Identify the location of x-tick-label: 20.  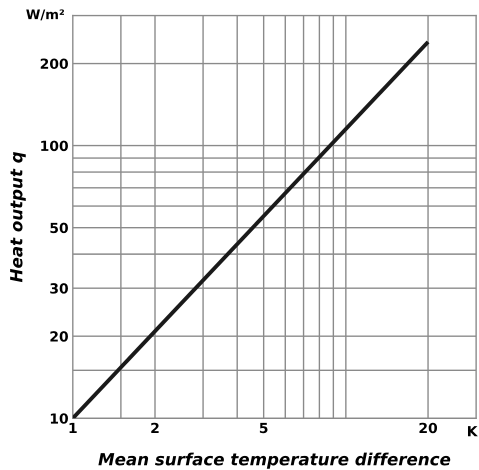
(428, 428).